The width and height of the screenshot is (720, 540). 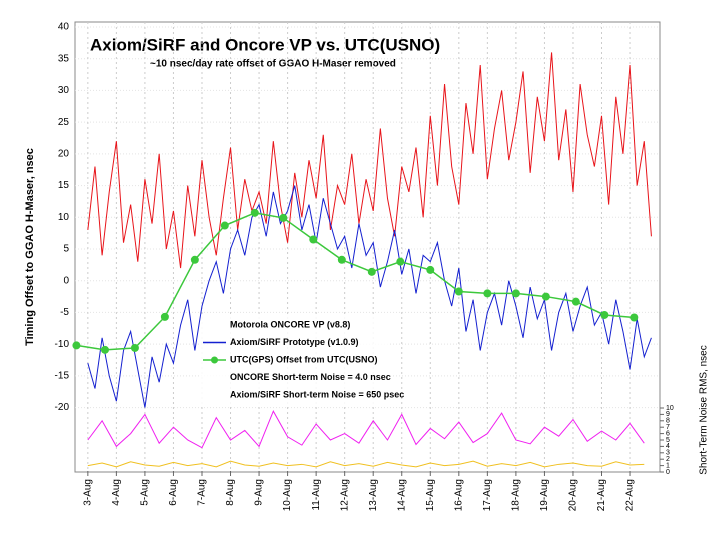 I want to click on y-tick-label: -10, so click(x=62, y=344).